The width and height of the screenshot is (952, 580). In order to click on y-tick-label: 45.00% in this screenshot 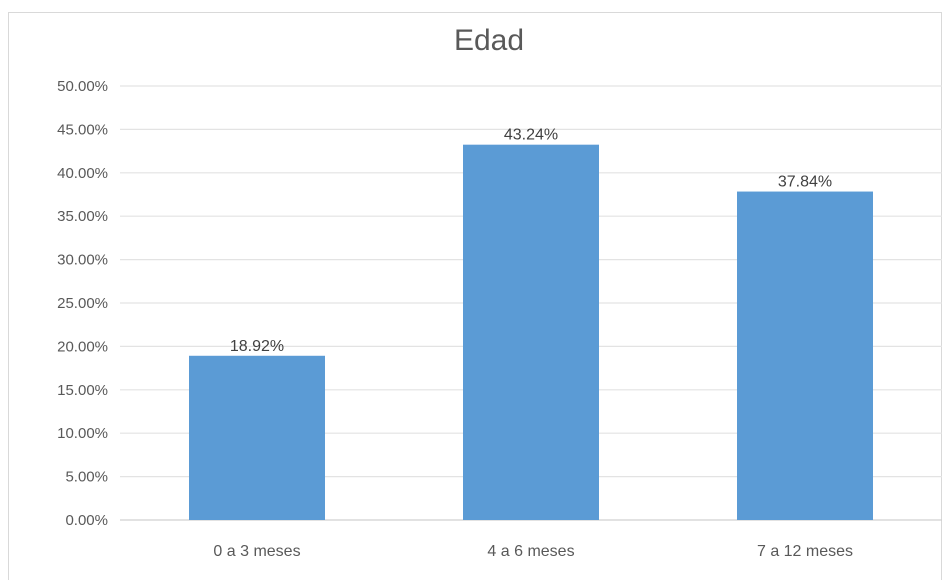, I will do `click(82, 129)`.